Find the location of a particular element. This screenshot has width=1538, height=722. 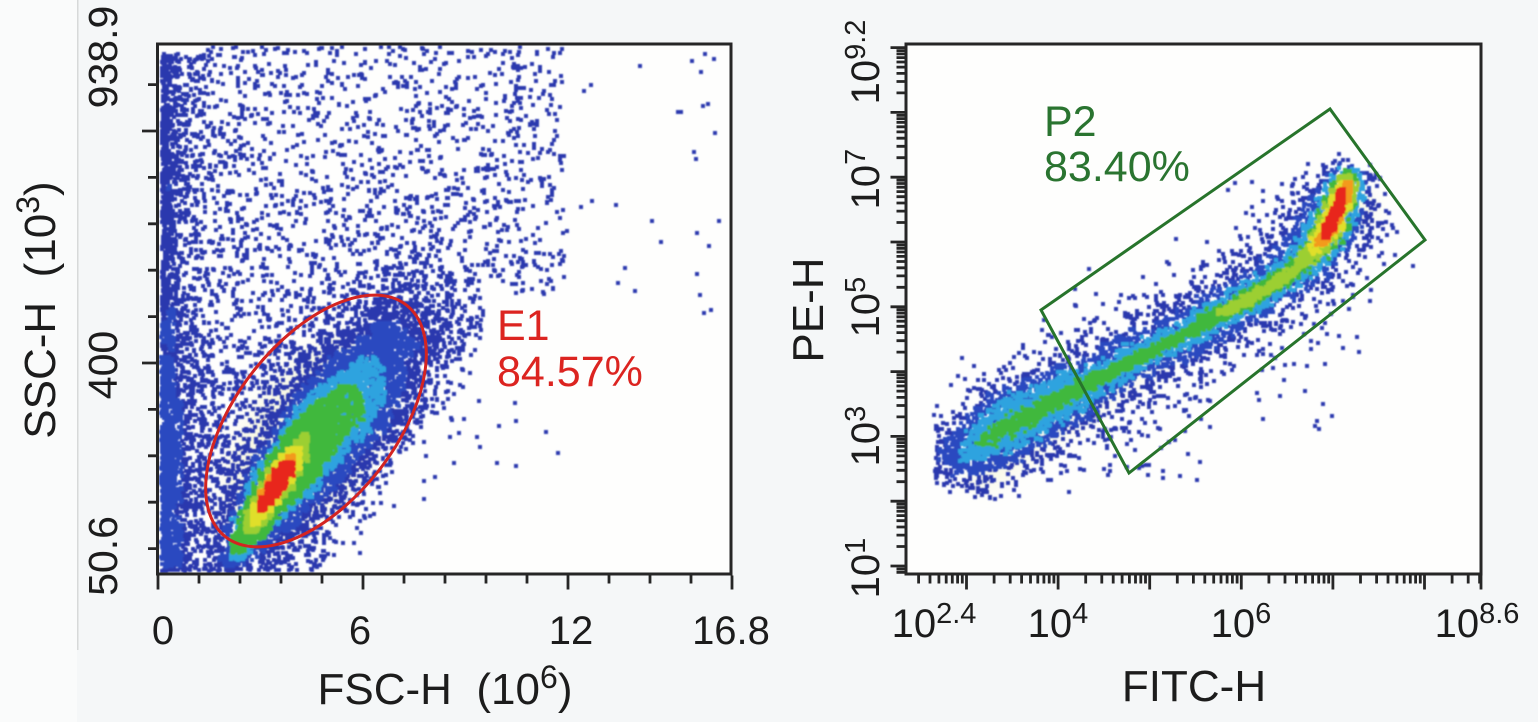

svg-text: 50.6 is located at coordinates (103, 556).